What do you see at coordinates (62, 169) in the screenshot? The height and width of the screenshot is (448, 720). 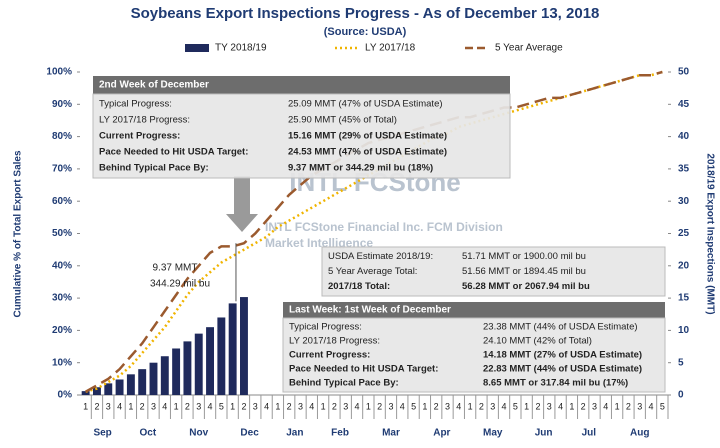 I see `y-tick-label: 70%` at bounding box center [62, 169].